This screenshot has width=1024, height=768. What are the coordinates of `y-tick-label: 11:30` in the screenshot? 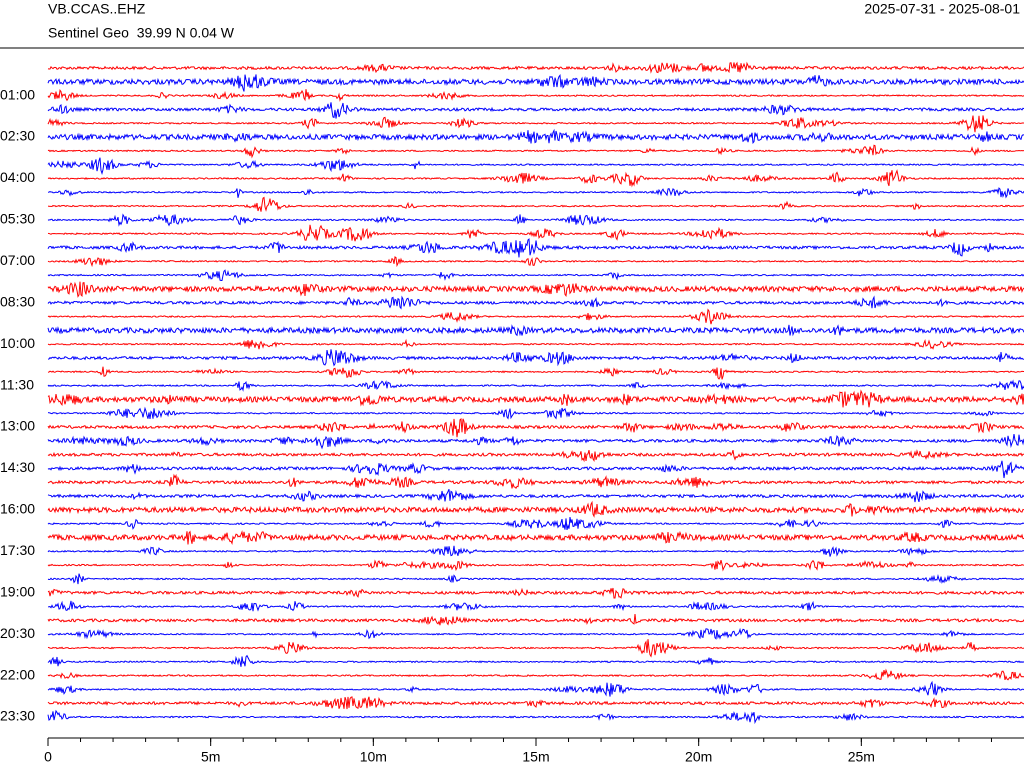 It's located at (17, 384).